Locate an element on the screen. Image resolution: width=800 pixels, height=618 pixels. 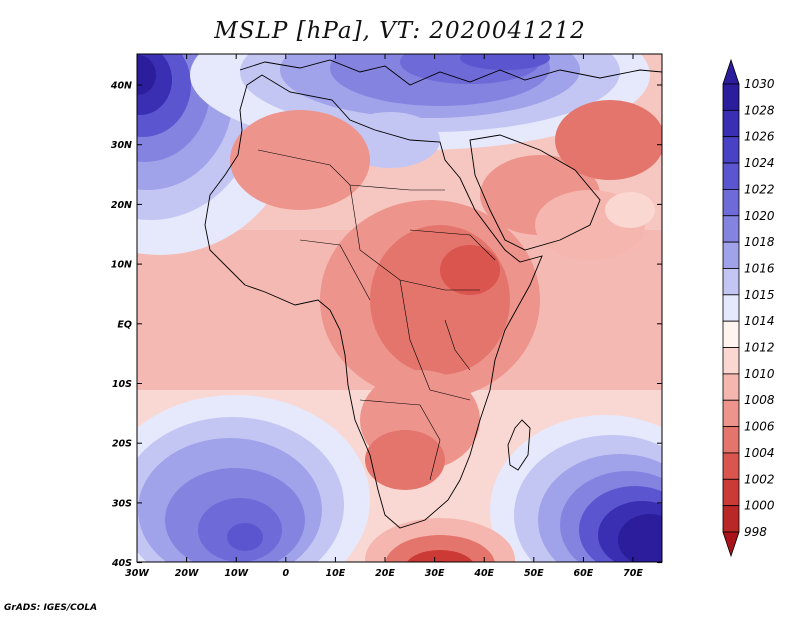
lon-label: 20W is located at coordinates (187, 573).